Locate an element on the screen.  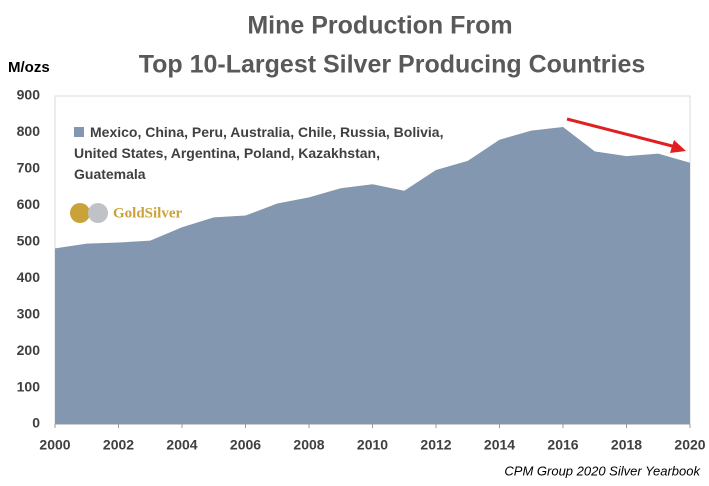
y-tick-label: 0 is located at coordinates (36, 423).